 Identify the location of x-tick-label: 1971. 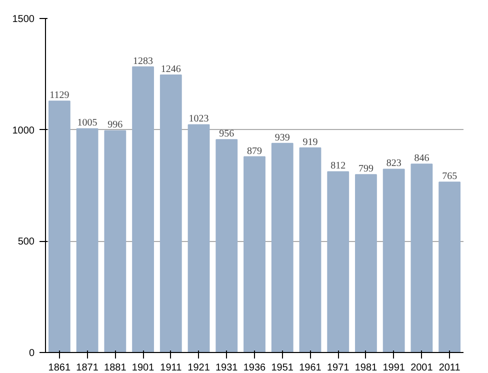
(338, 367).